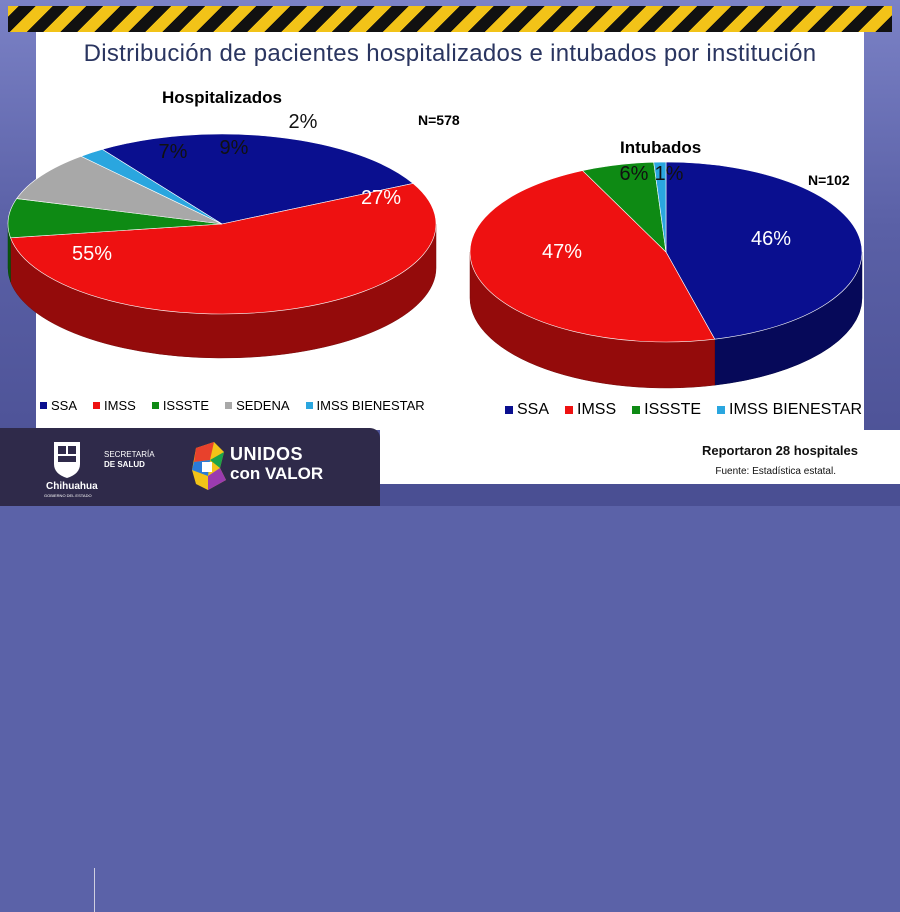 This screenshot has height=912, width=900. I want to click on source-note: Fuente: Estadística estatal., so click(775, 471).